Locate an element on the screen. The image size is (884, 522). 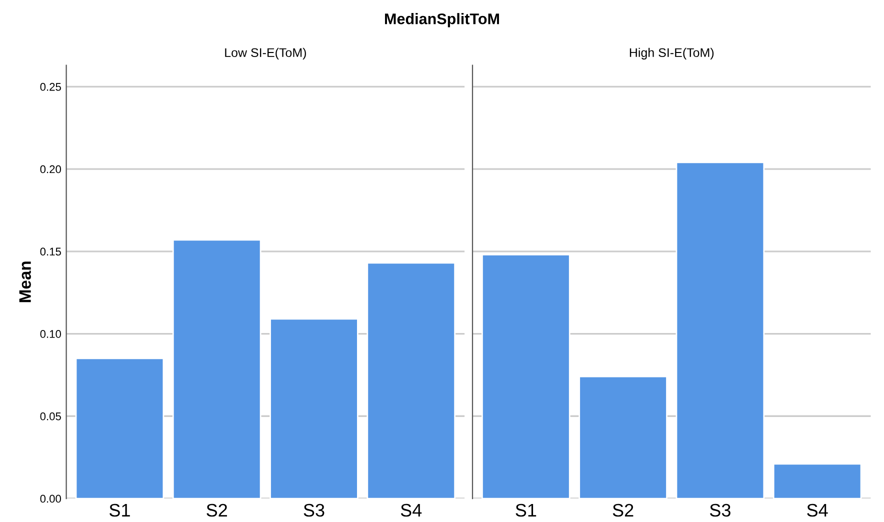
y-tick-label: 0.20 is located at coordinates (51, 169).